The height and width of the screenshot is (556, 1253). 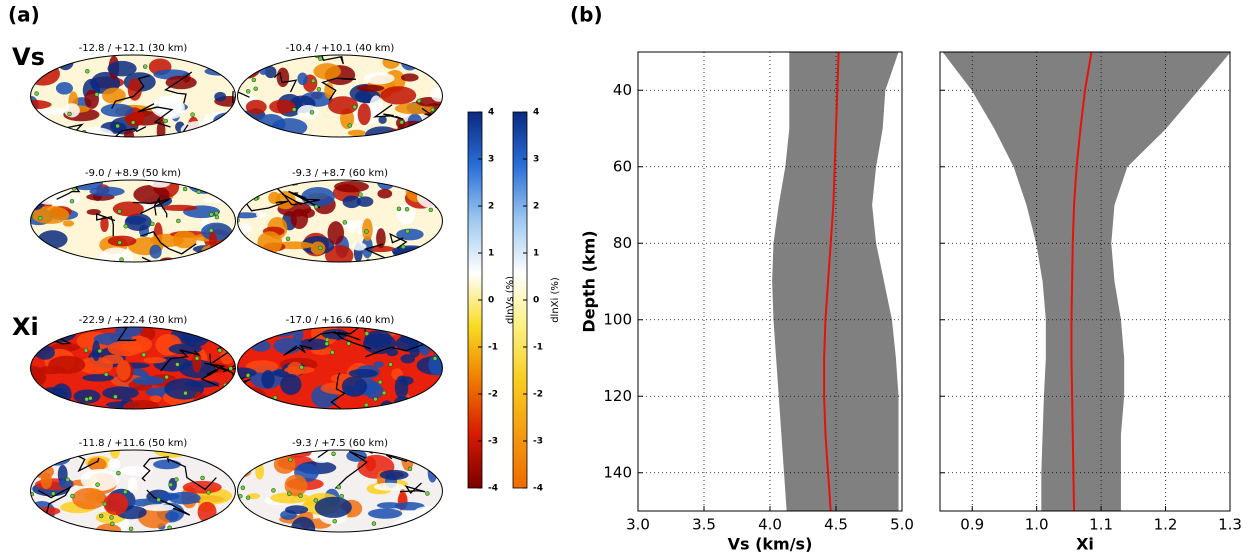 What do you see at coordinates (617, 319) in the screenshot?
I see `y-tick-label: 100` at bounding box center [617, 319].